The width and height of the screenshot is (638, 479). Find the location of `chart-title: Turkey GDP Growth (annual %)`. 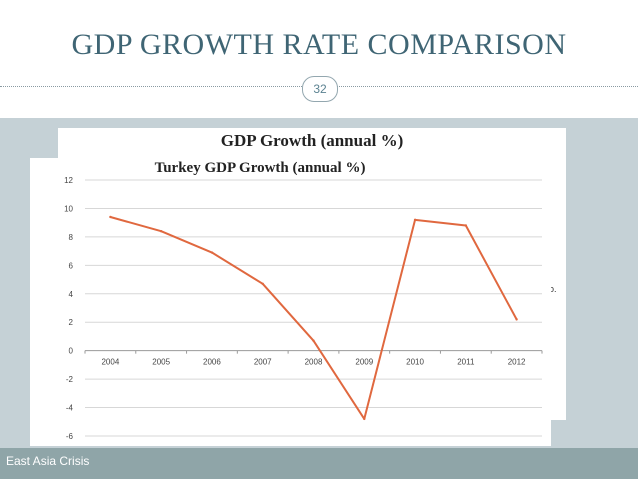

chart-title: Turkey GDP Growth (annual %) is located at coordinates (260, 168).